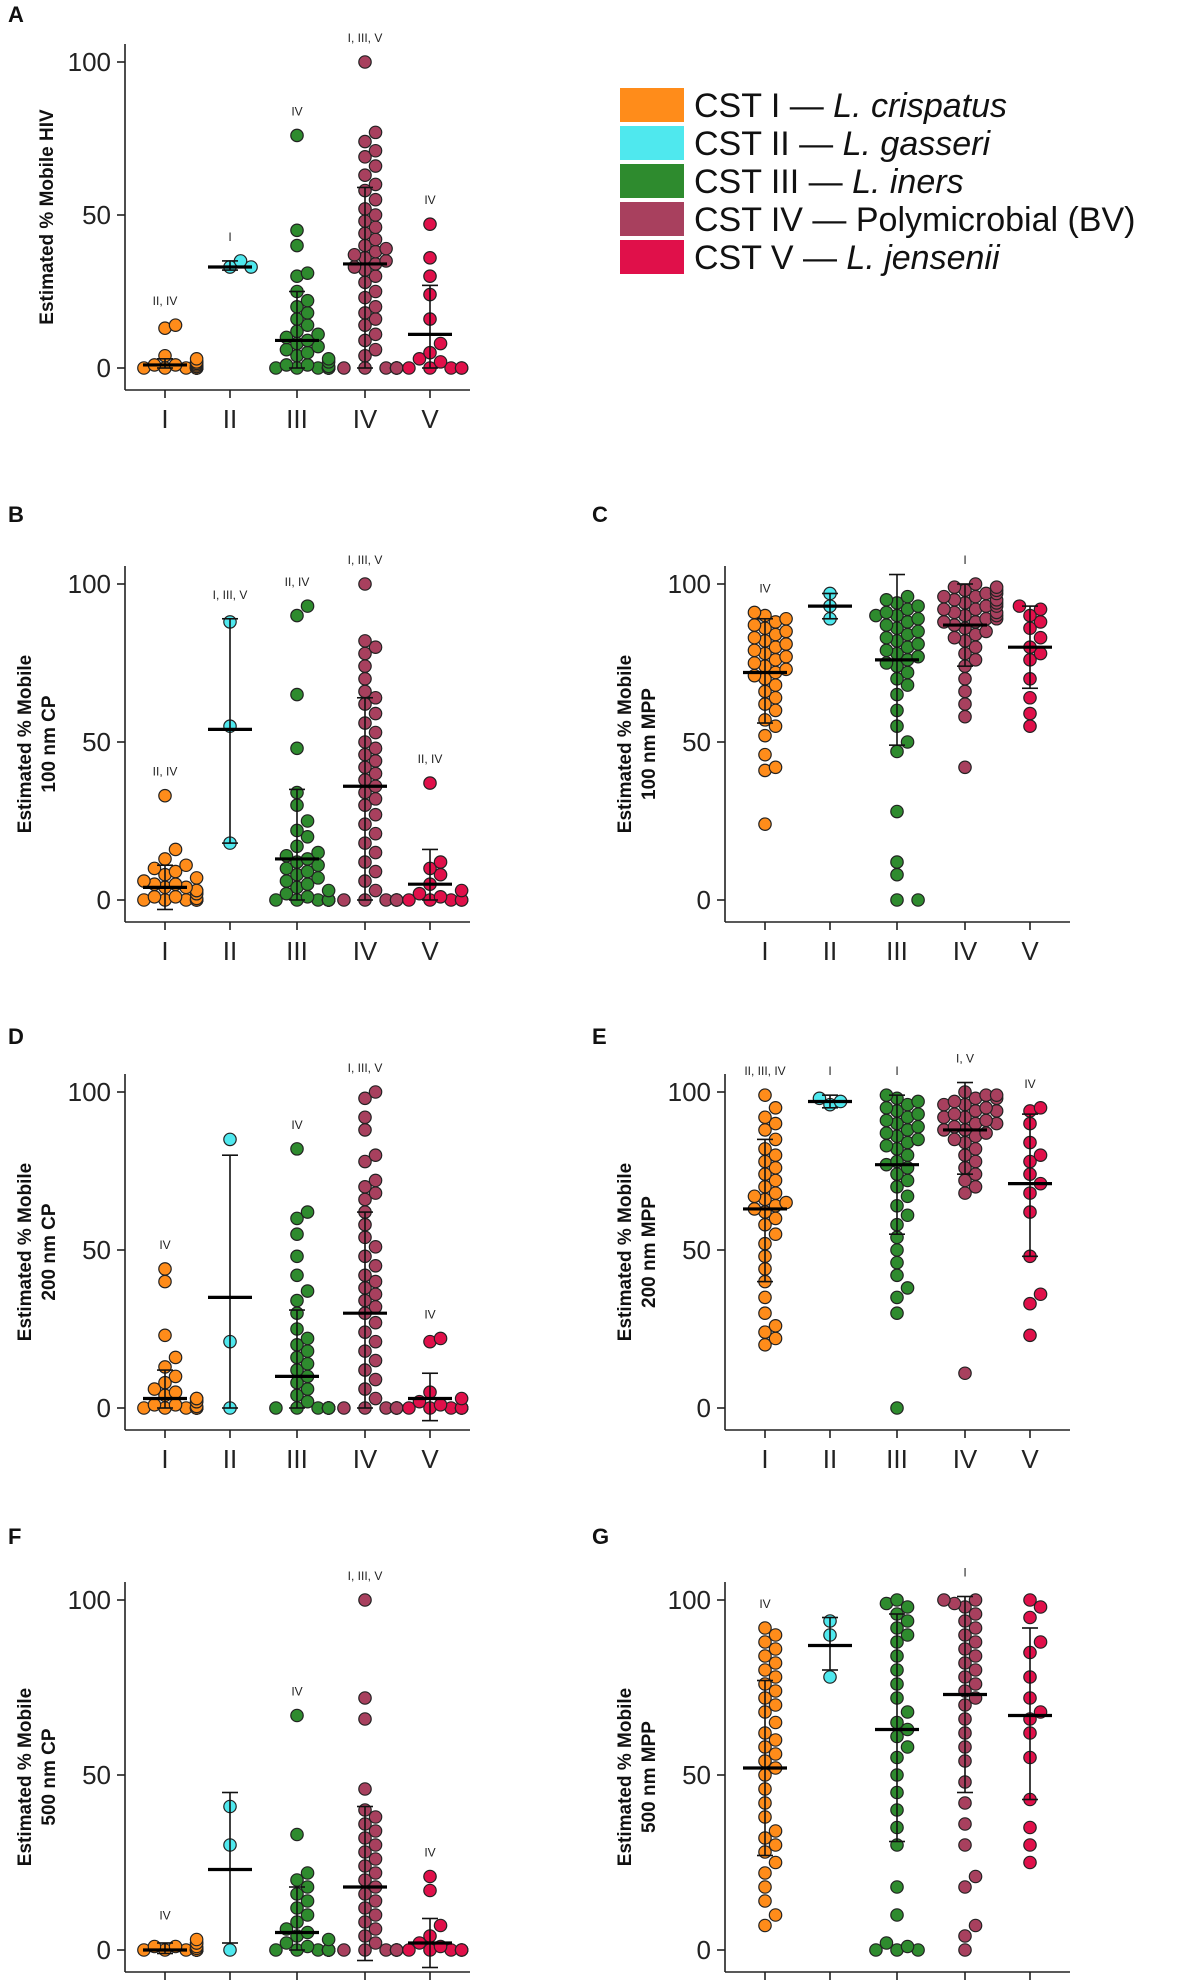 The height and width of the screenshot is (1982, 1181). What do you see at coordinates (297, 1459) in the screenshot?
I see `x-tick-label: III` at bounding box center [297, 1459].